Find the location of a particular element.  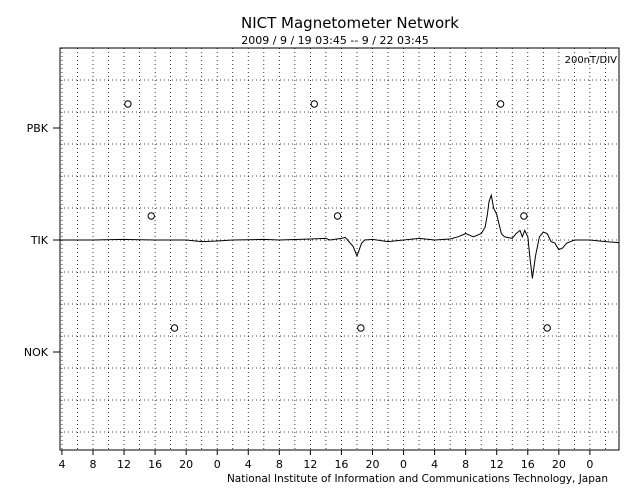

station-label: TIK is located at coordinates (39, 240).